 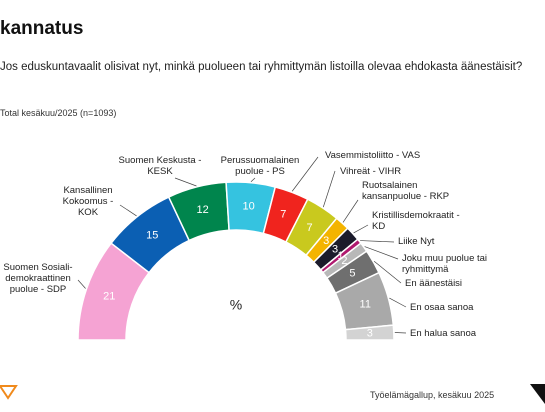 What do you see at coordinates (248, 207) in the screenshot?
I see `value-label: 10` at bounding box center [248, 207].